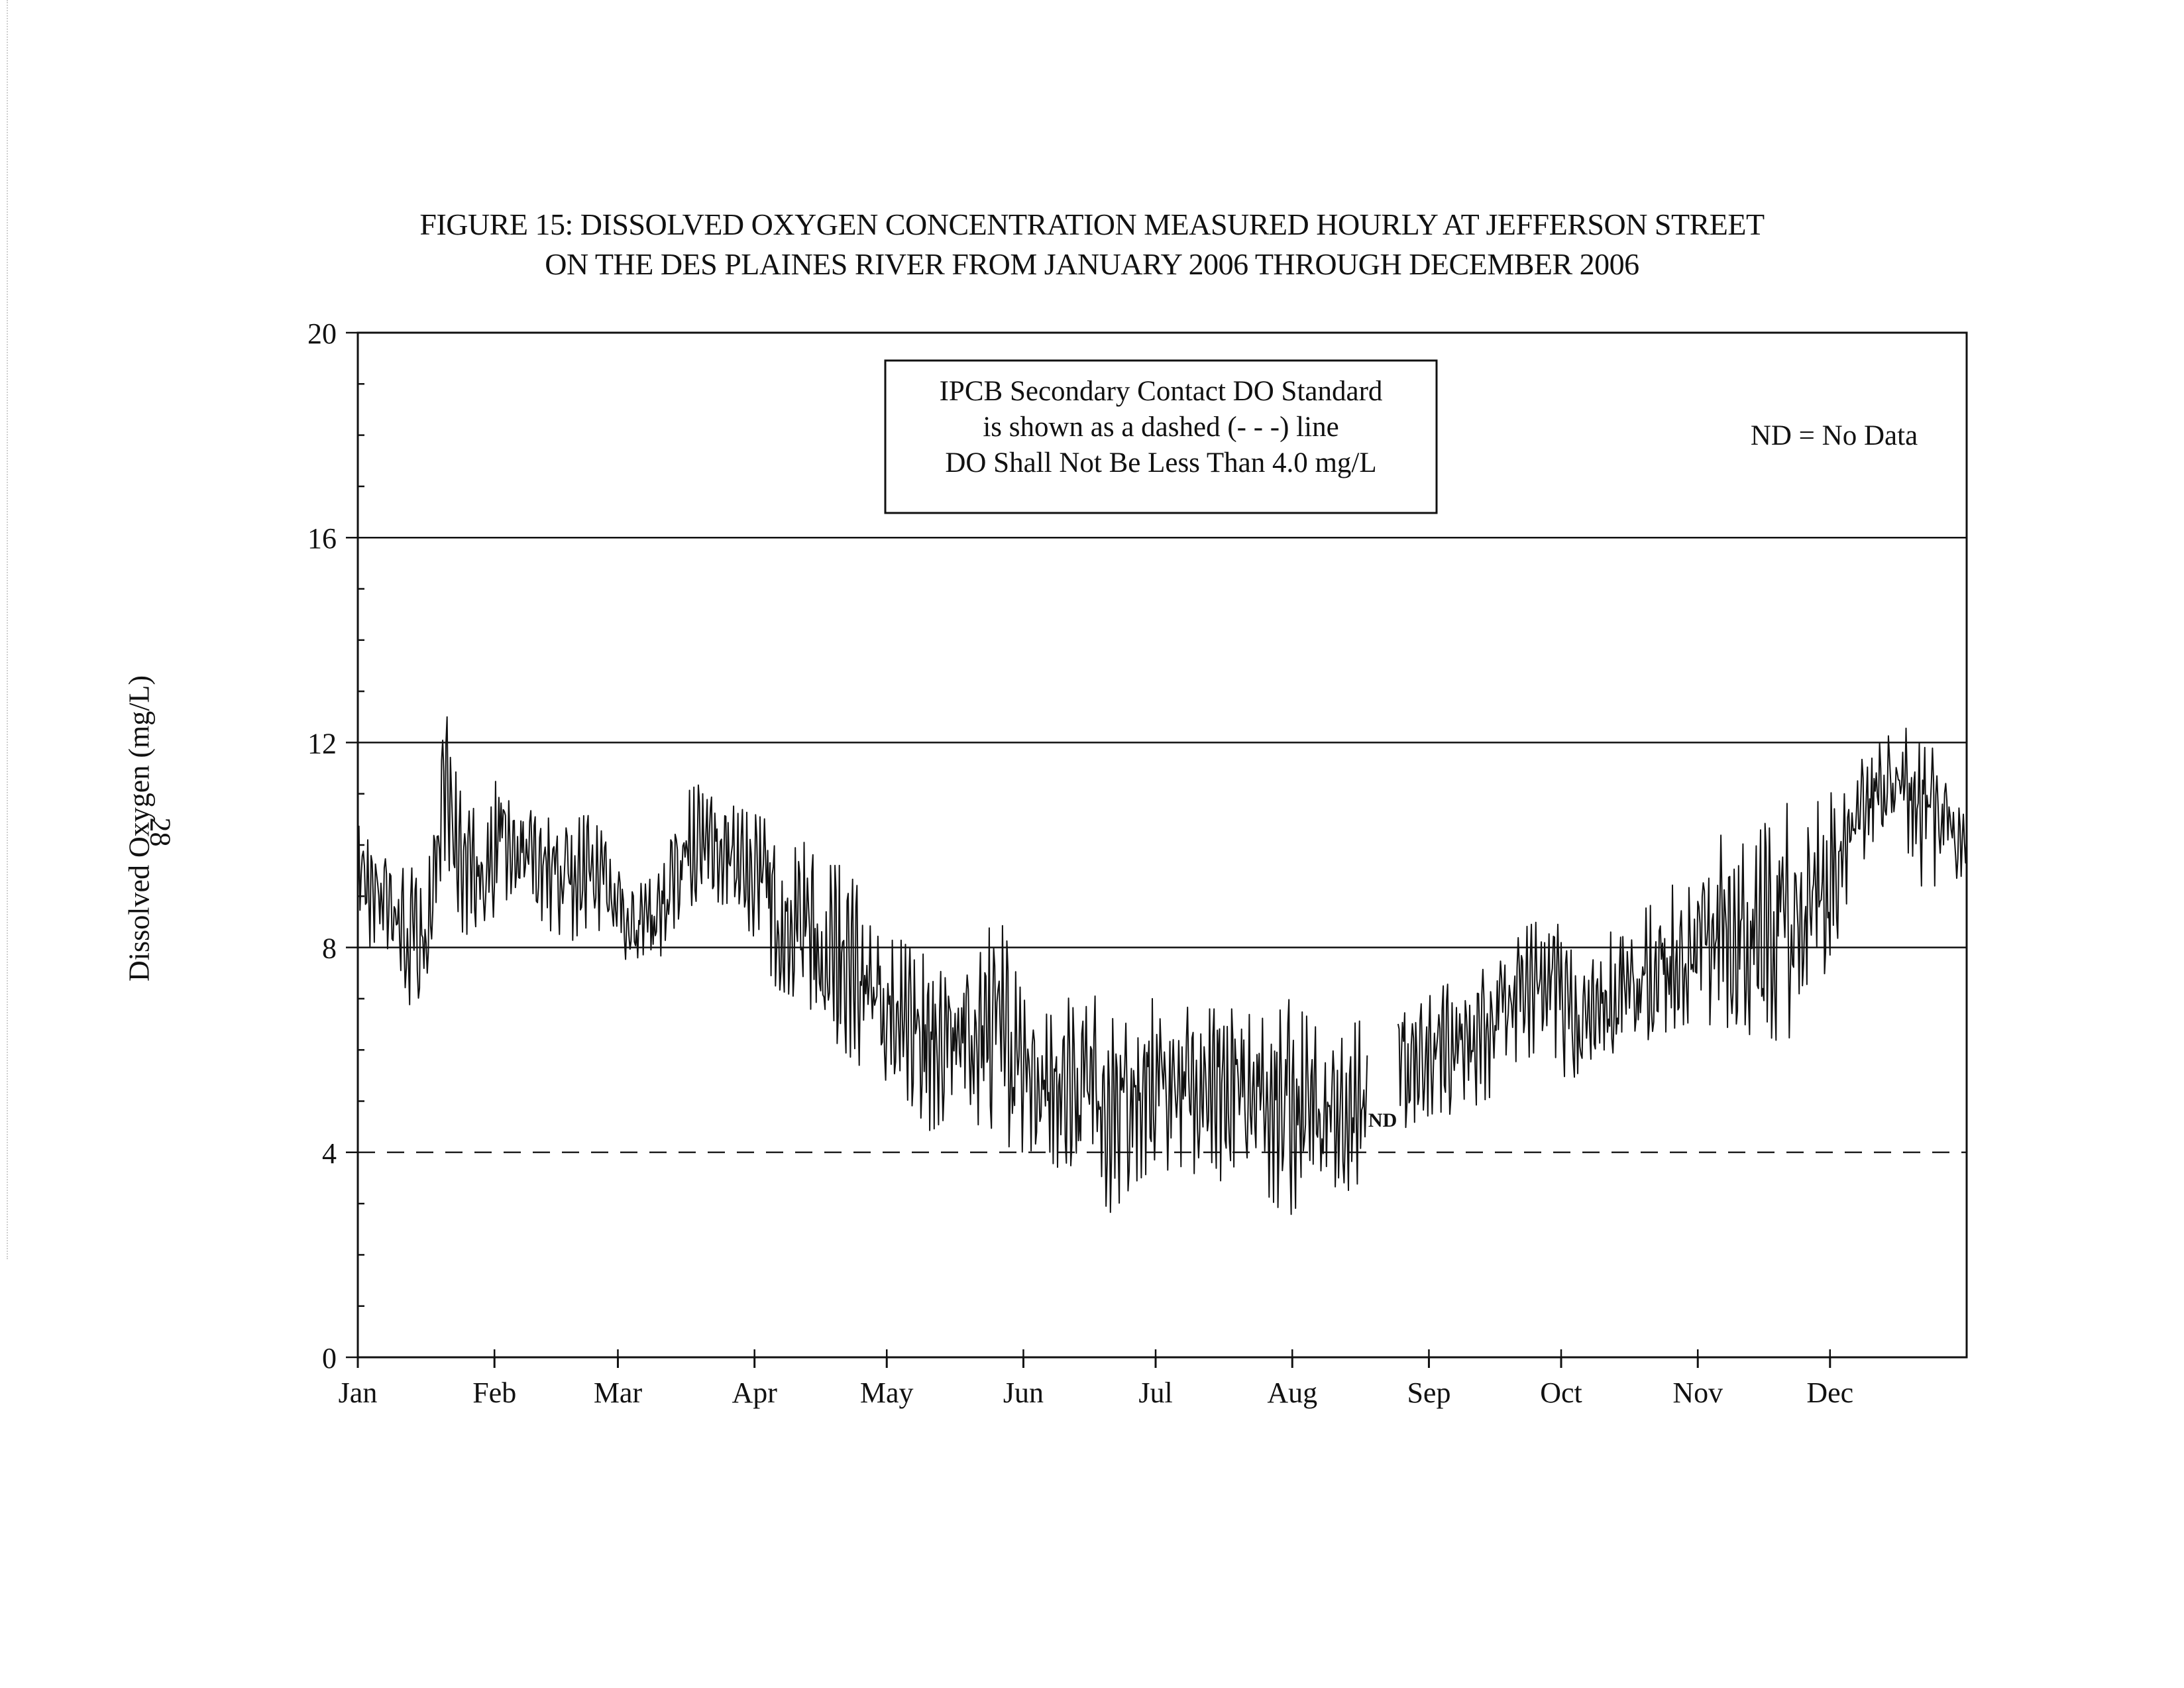  Describe the element at coordinates (494, 1393) in the screenshot. I see `x-tick-label-feb: Feb` at that location.